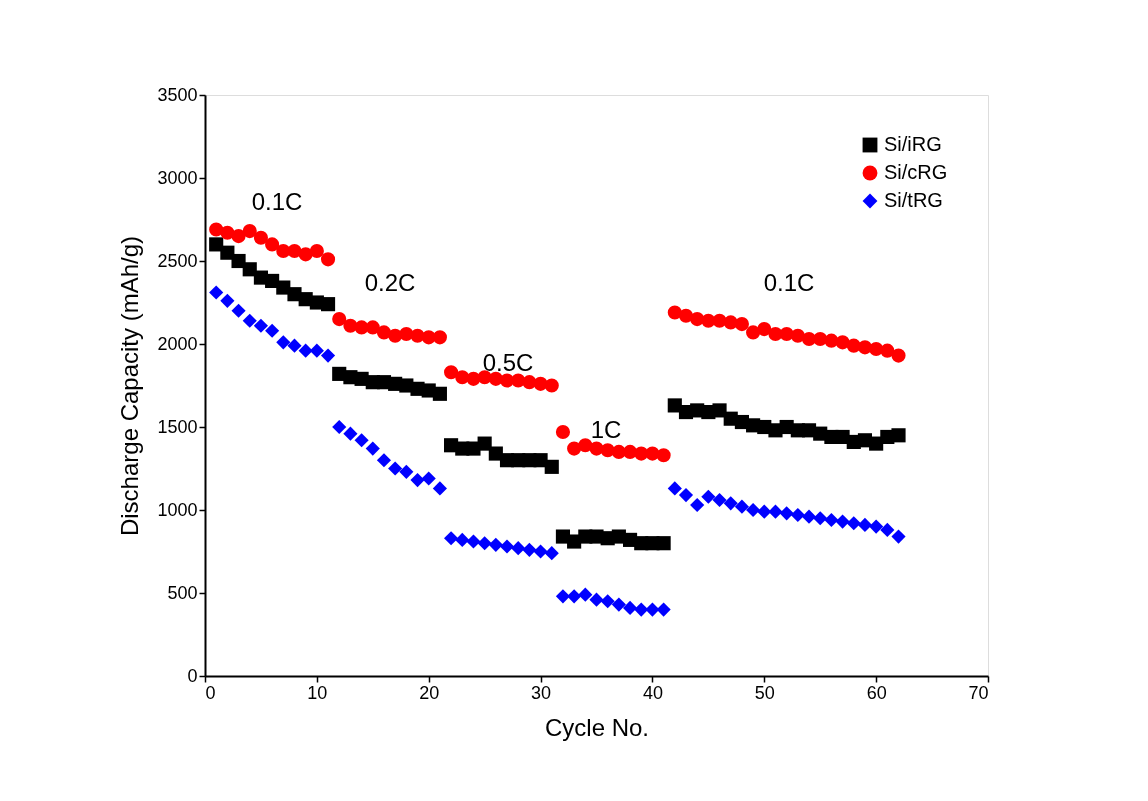 This screenshot has width=1148, height=801. Describe the element at coordinates (177, 509) in the screenshot. I see `y-tick-label: 1000` at that location.